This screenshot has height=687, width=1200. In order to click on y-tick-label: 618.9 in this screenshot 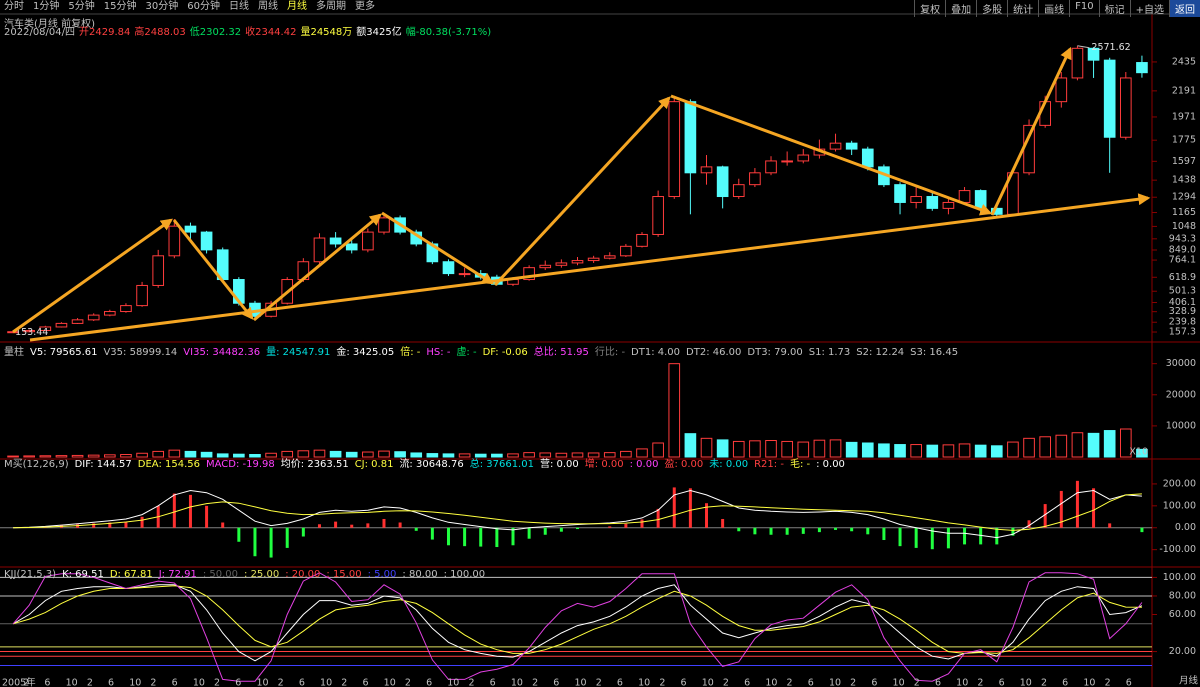, I will do `click(1182, 277)`.